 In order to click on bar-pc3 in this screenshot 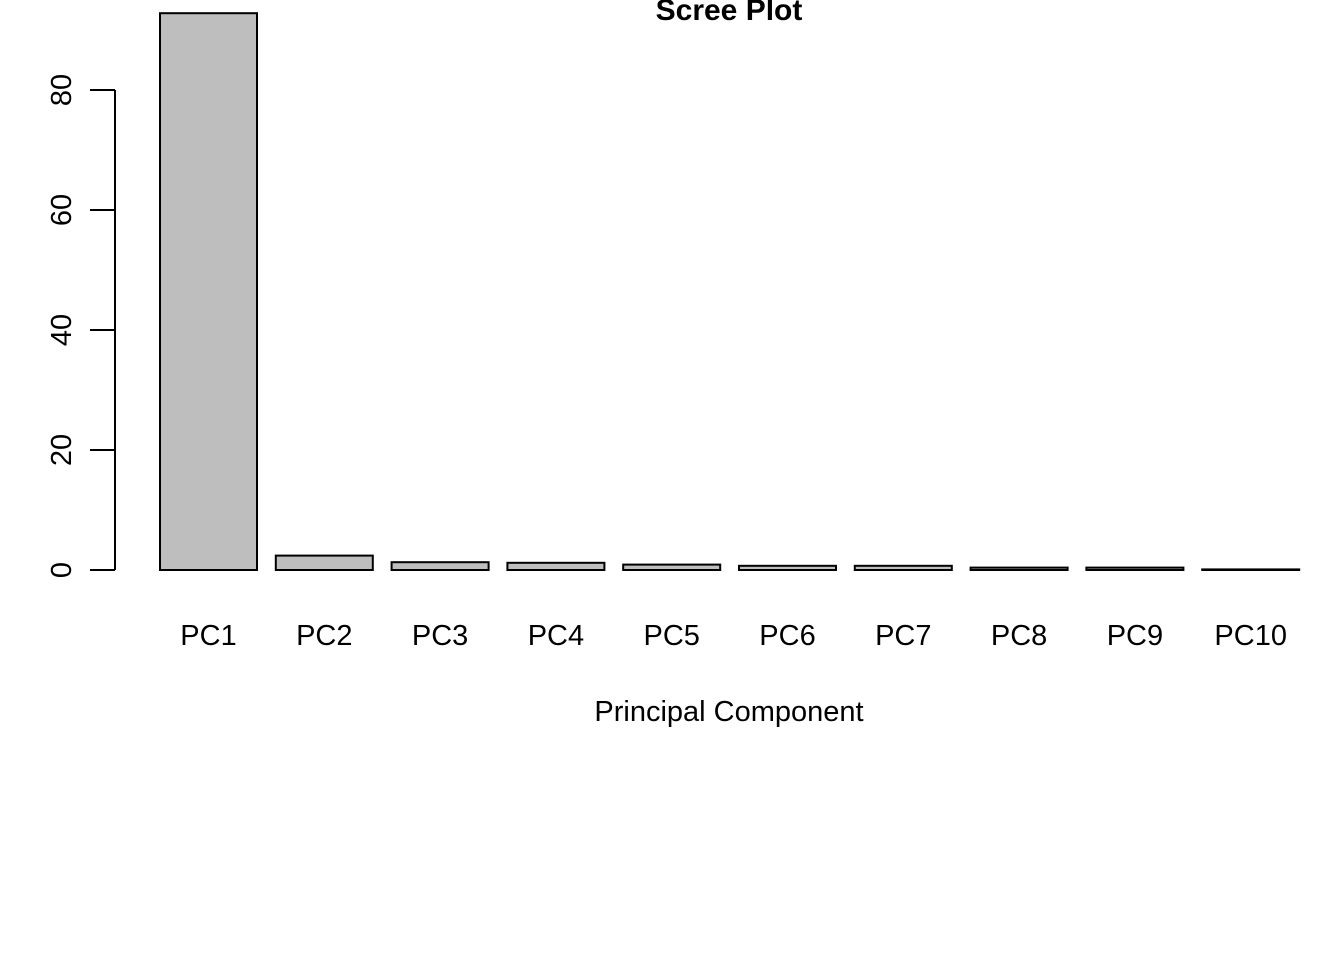, I will do `click(440, 566)`.